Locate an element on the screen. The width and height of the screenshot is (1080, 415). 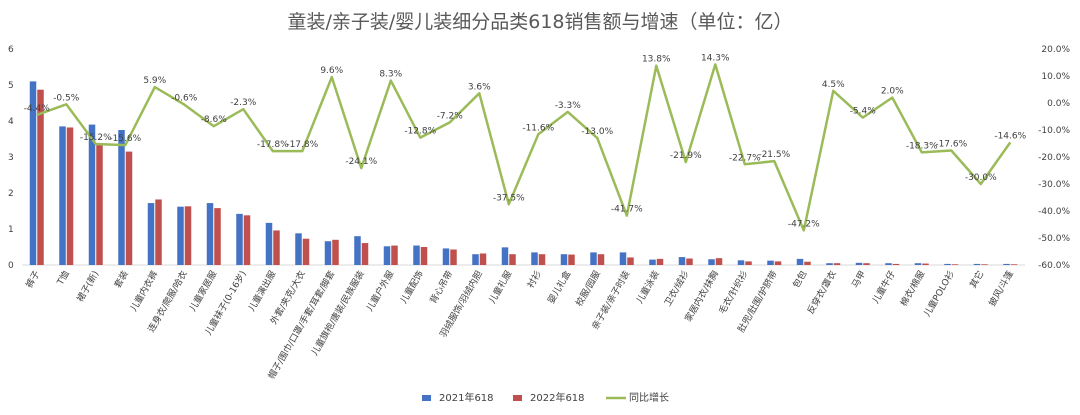
growth-data-label: -8.6% is located at coordinates (214, 120).